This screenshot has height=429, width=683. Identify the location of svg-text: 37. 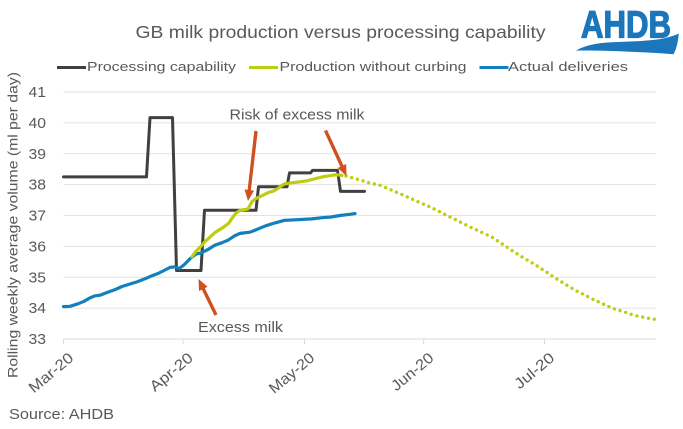
(38, 217).